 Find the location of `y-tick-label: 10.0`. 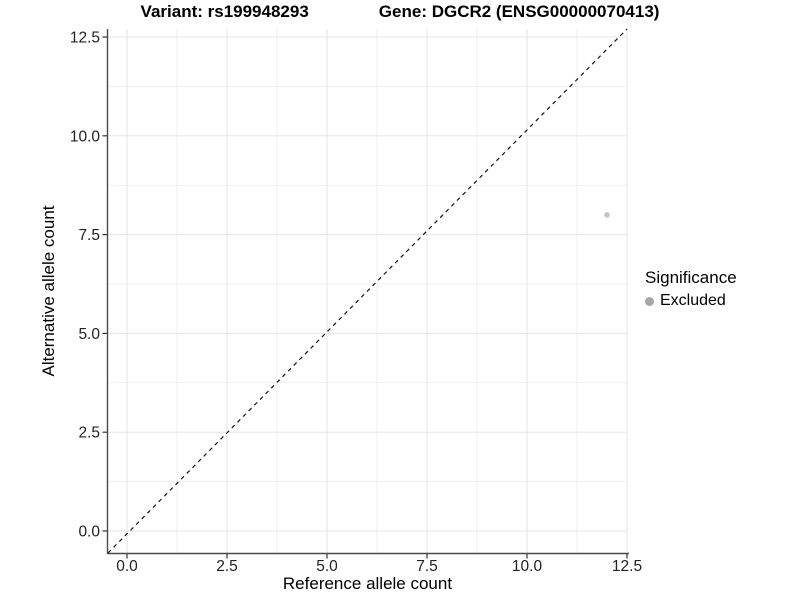

y-tick-label: 10.0 is located at coordinates (85, 136).